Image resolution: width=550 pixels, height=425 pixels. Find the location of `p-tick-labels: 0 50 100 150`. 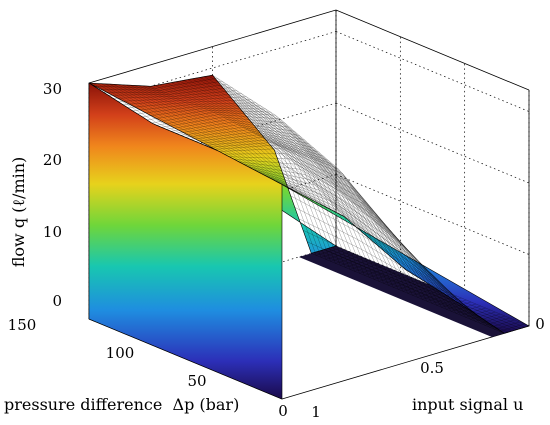

p-tick-labels: 0 50 100 150 is located at coordinates (148, 368).